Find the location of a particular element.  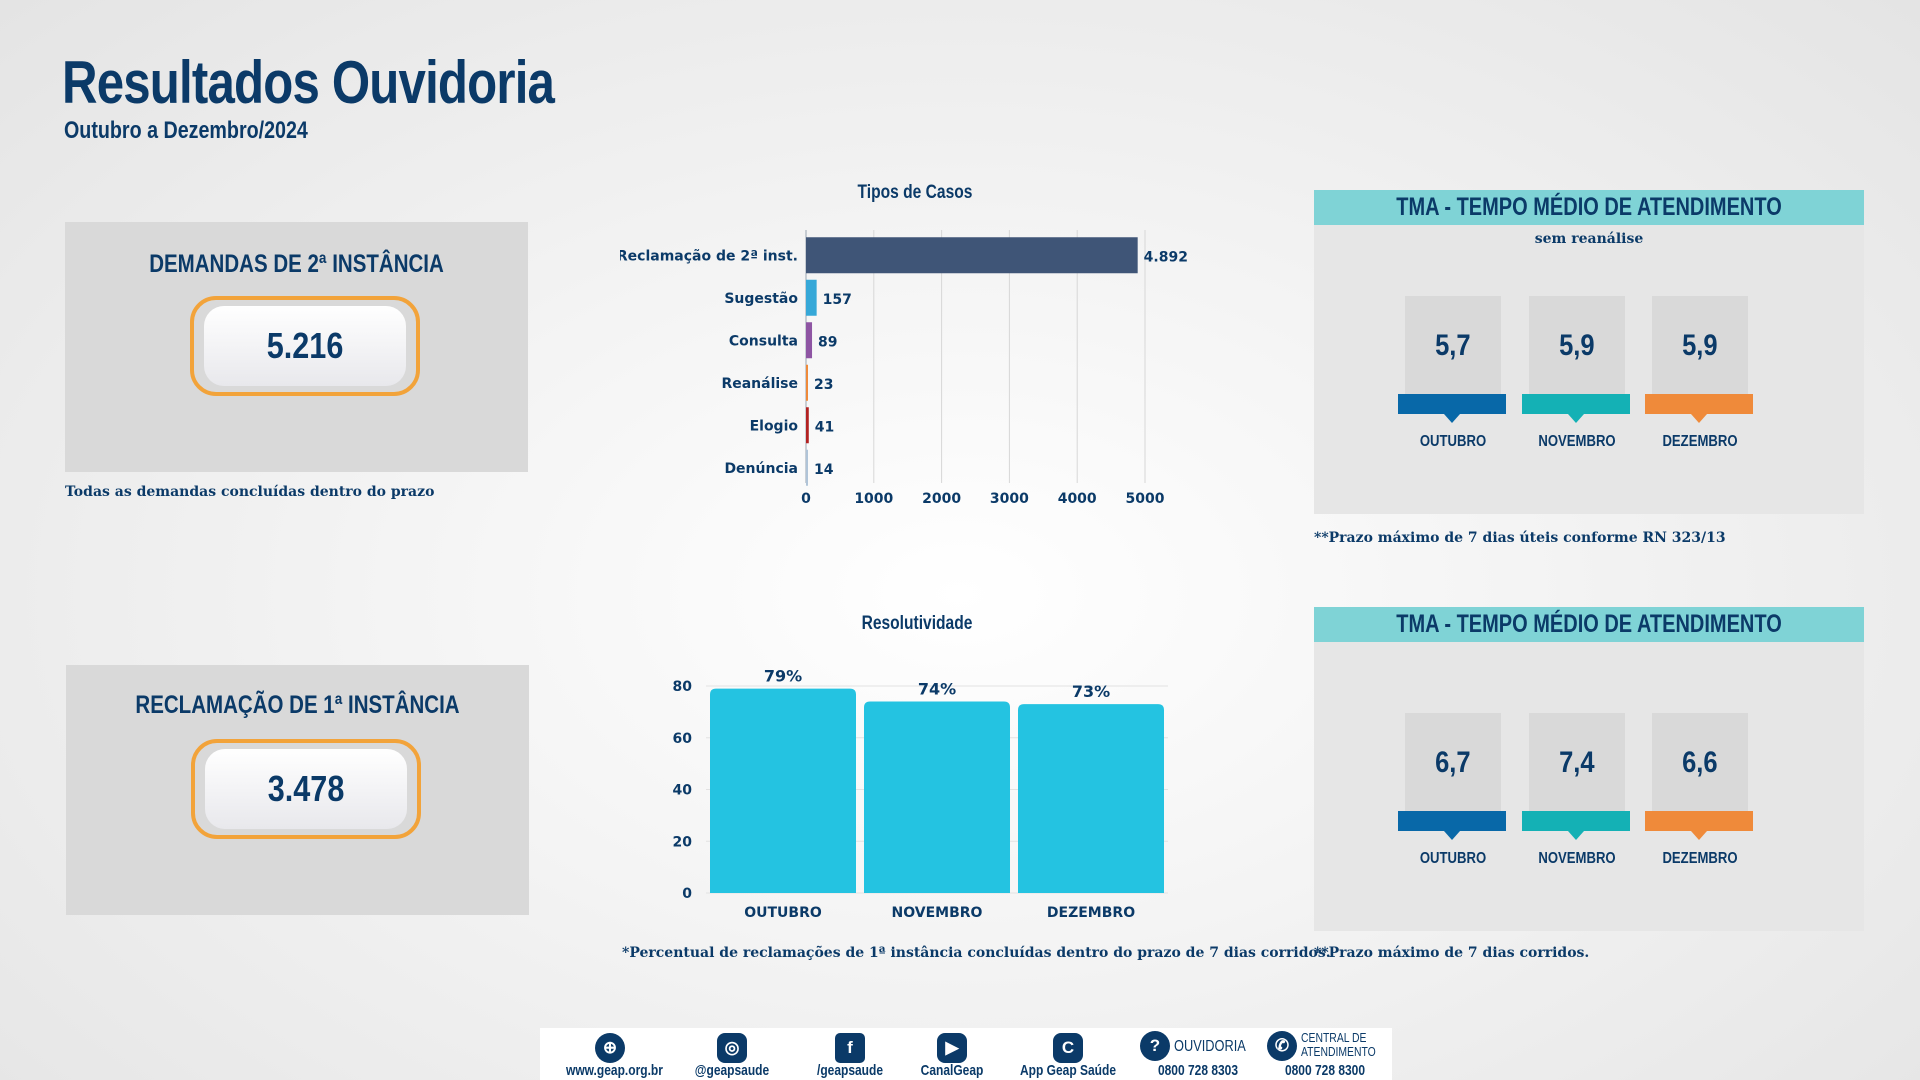

kpi-card-2a-instancia: DEMANDAS DE 2ª INSTÂNCIA 5.216 is located at coordinates (296, 347).